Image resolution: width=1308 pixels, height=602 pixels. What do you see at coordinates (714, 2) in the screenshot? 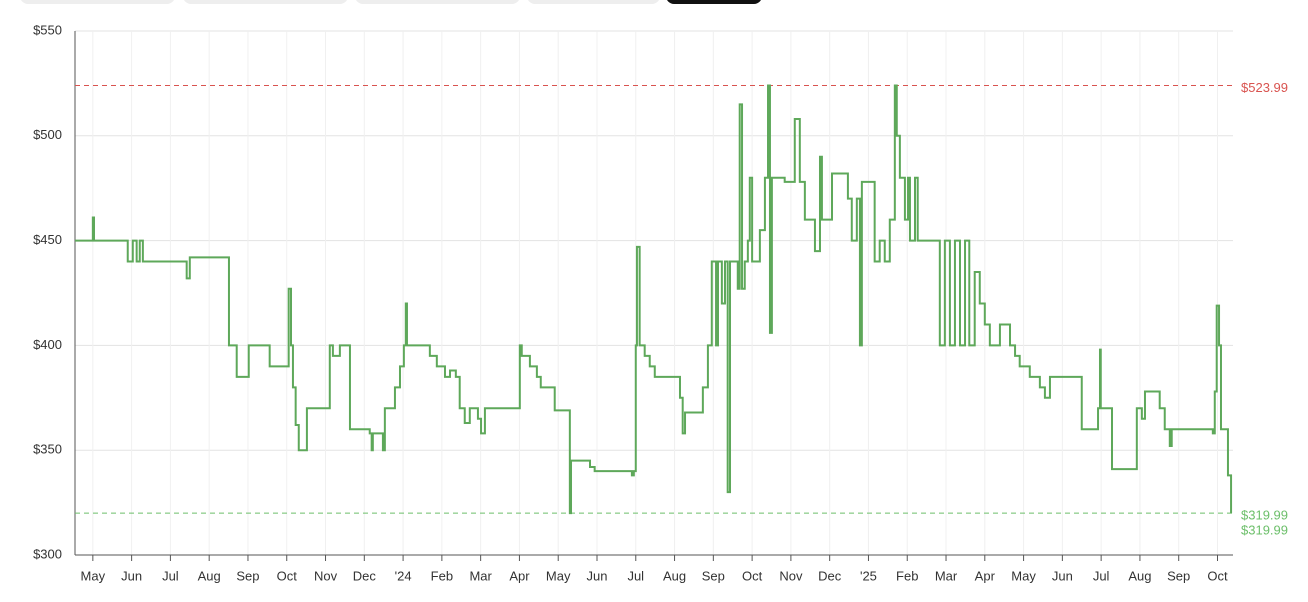
I see `tab-active` at bounding box center [714, 2].